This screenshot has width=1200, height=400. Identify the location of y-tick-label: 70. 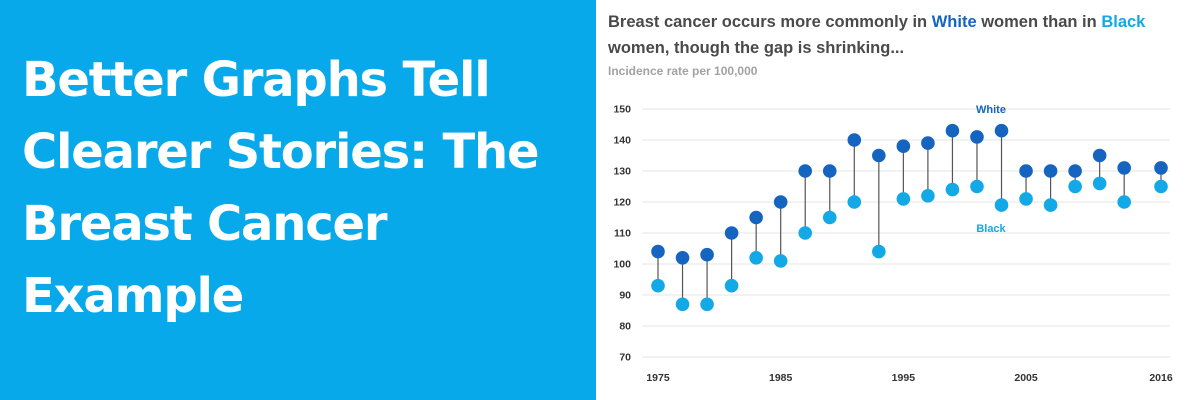
(625, 358).